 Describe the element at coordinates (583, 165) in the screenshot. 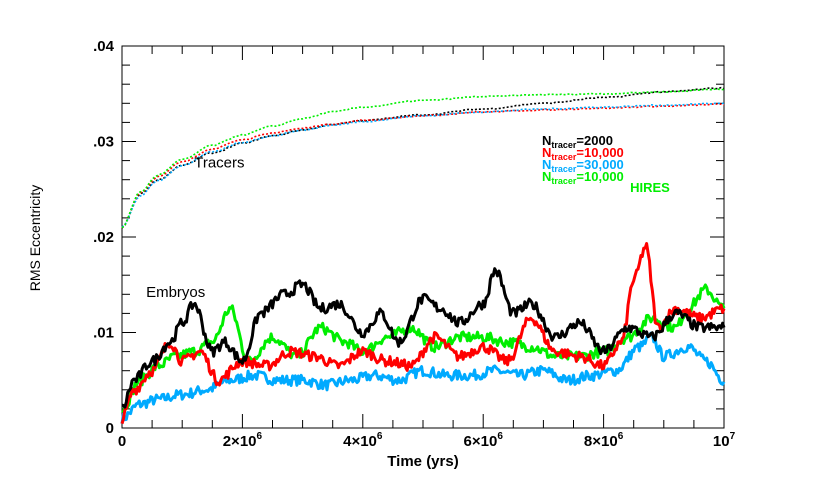

I see `legend-entry: Ntracer=30,000` at that location.